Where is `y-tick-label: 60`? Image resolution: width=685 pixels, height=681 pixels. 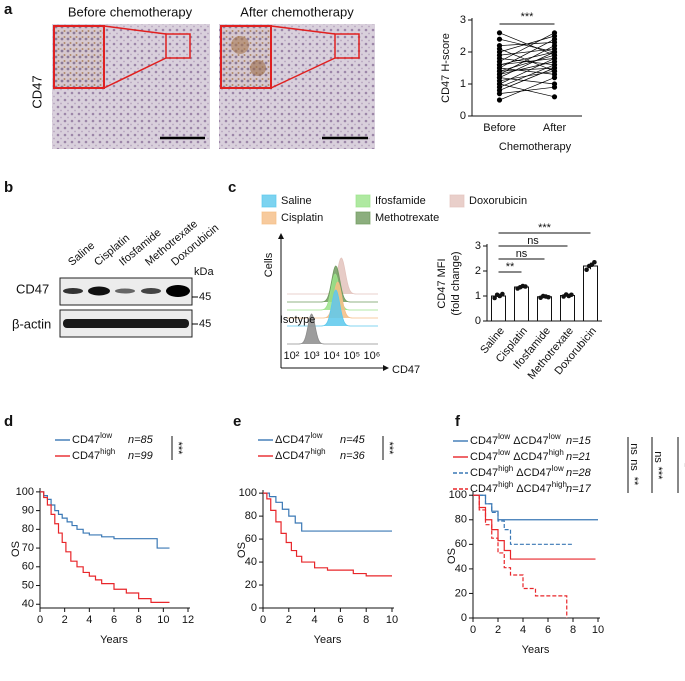
y-tick-label: 60 is located at coordinates (28, 567).